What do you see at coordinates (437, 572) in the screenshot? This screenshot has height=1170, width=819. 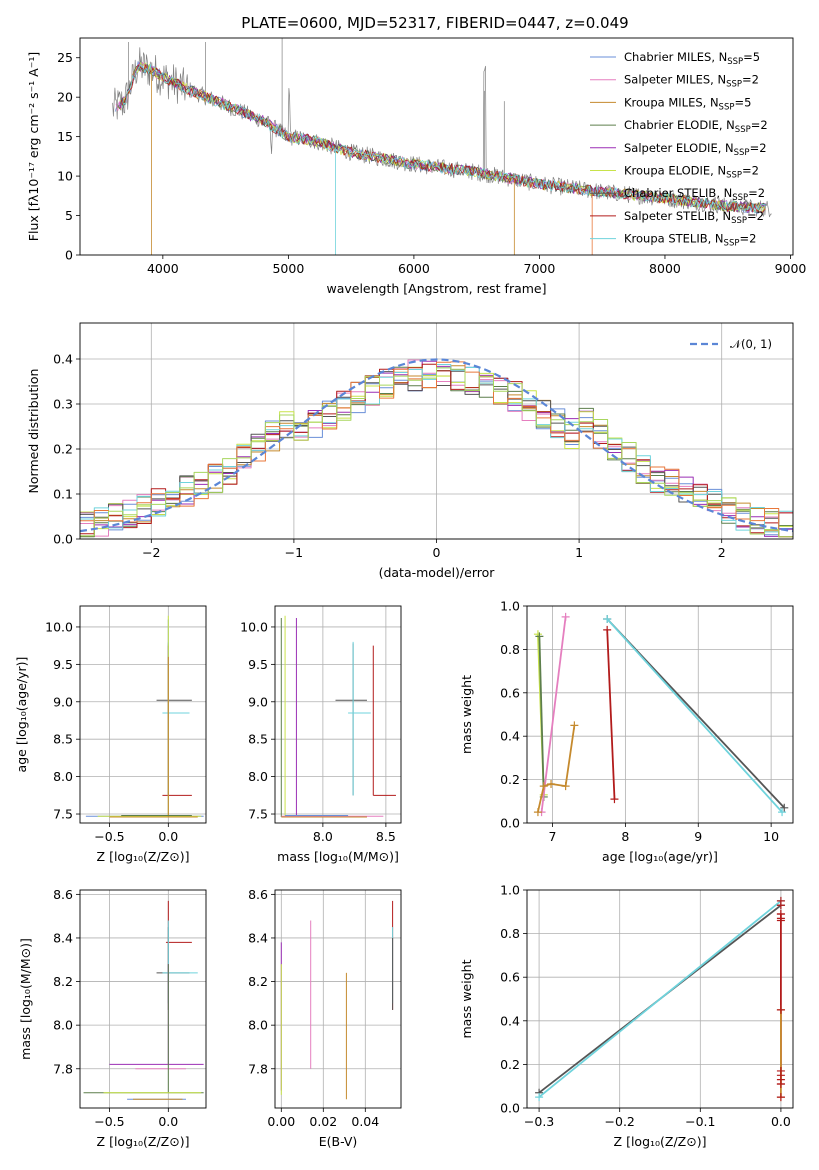 I see `x-axis-label: (data-model)/error` at bounding box center [437, 572].